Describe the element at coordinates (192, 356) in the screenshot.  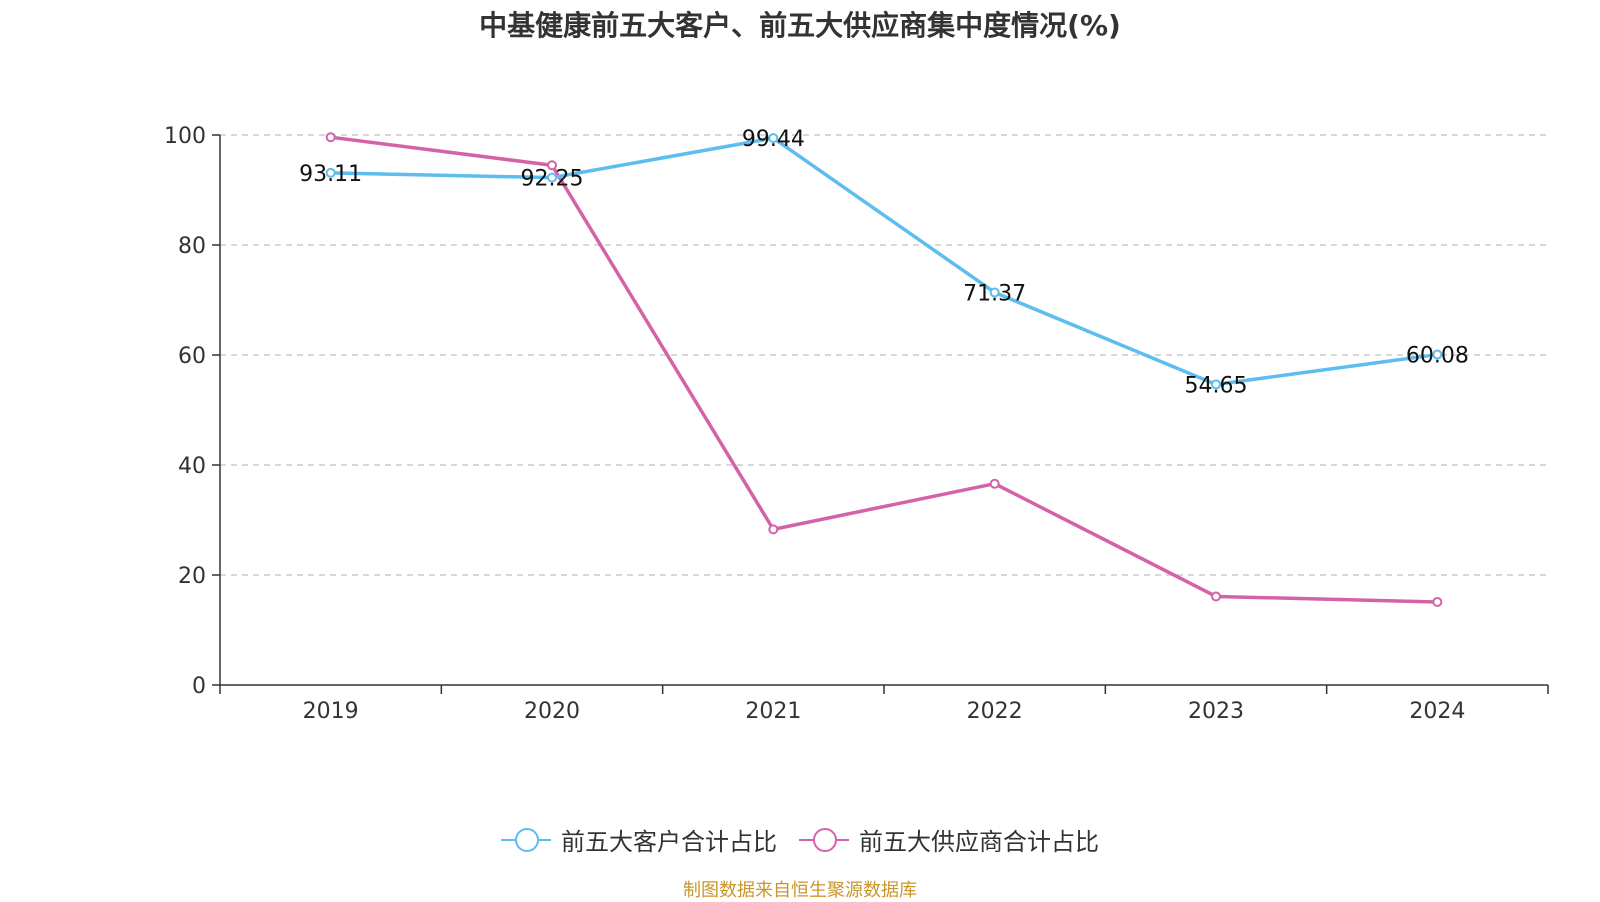
I see `y-tick-label: 60` at that location.